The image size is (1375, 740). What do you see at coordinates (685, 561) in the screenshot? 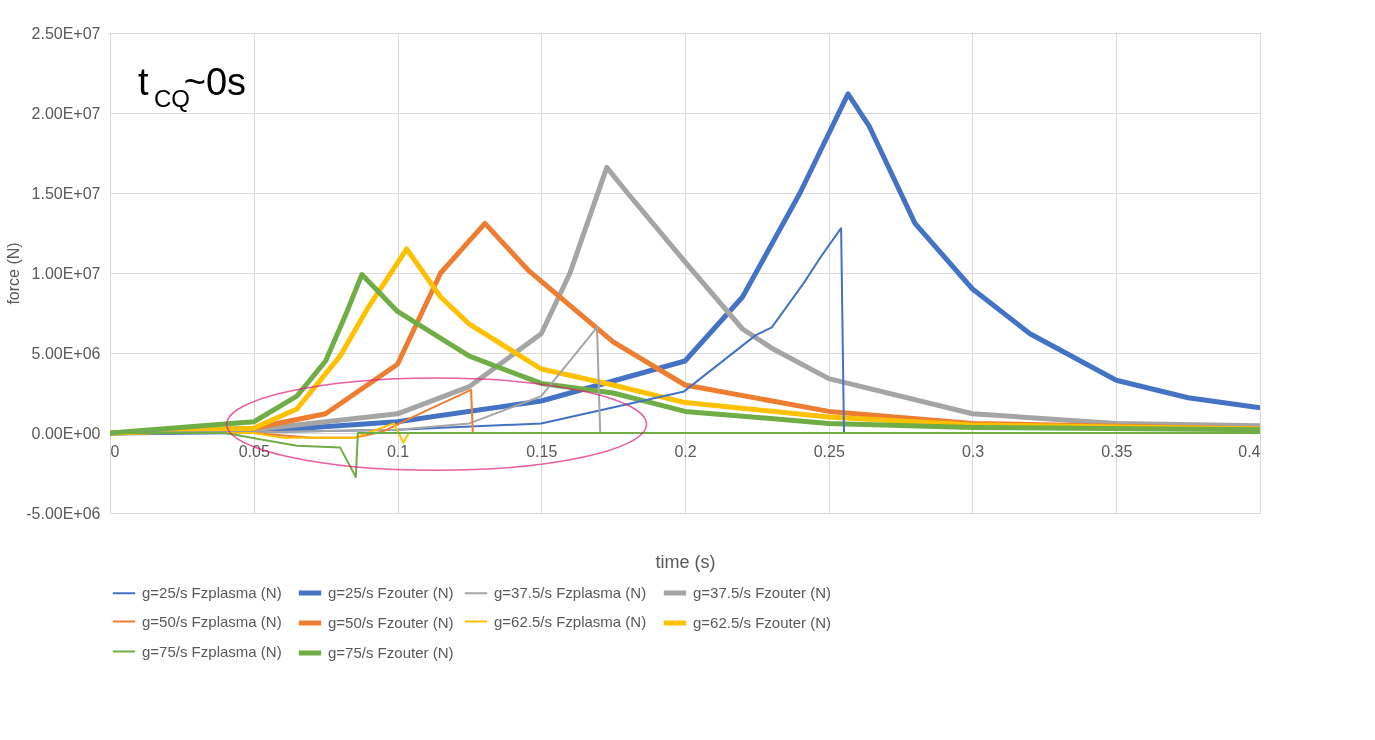
I see `x-axis-title: time (s)` at bounding box center [685, 561].